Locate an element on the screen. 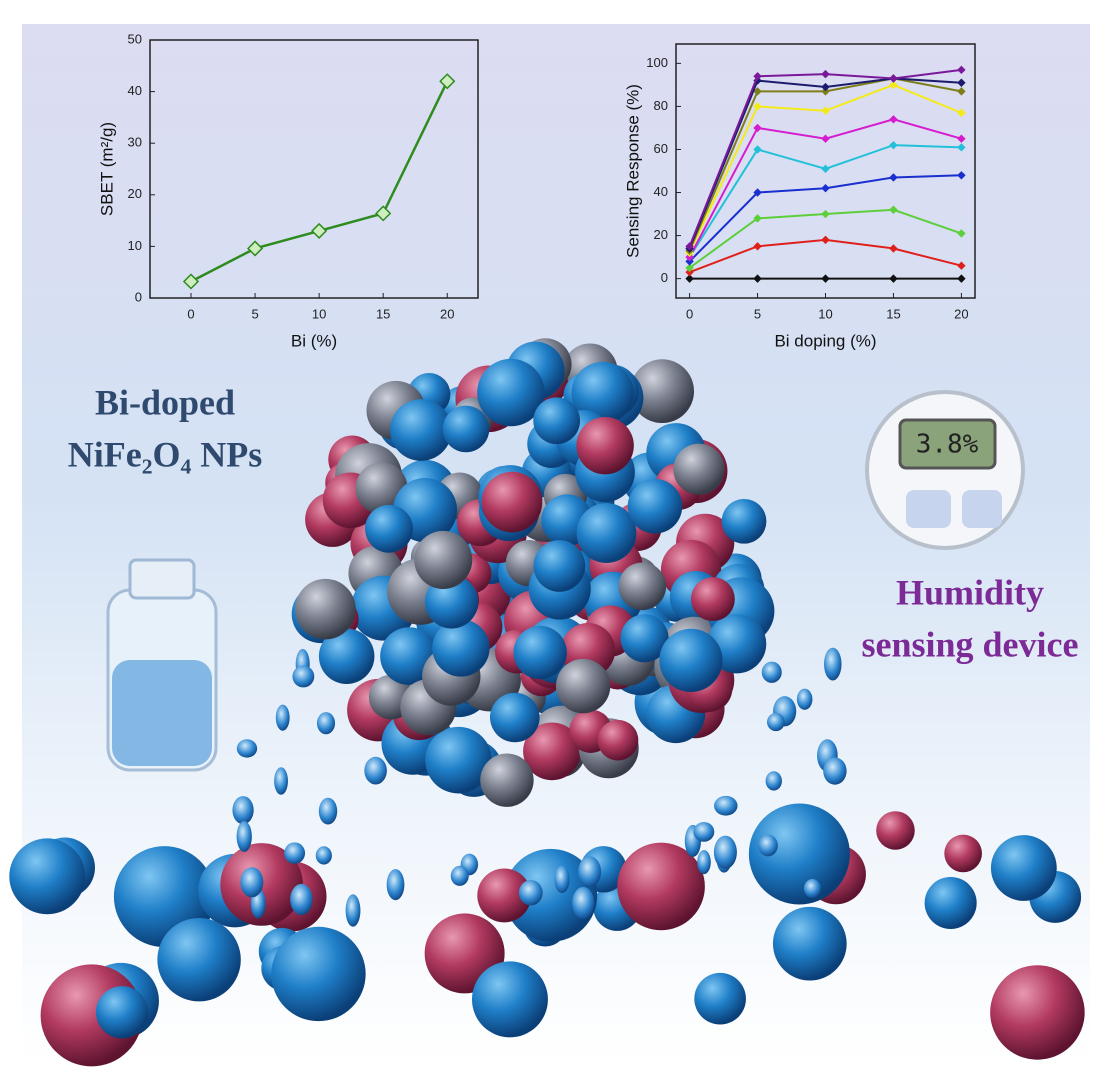 This screenshot has width=1113, height=1085. x-axis-label: Bi (%) is located at coordinates (314, 340).